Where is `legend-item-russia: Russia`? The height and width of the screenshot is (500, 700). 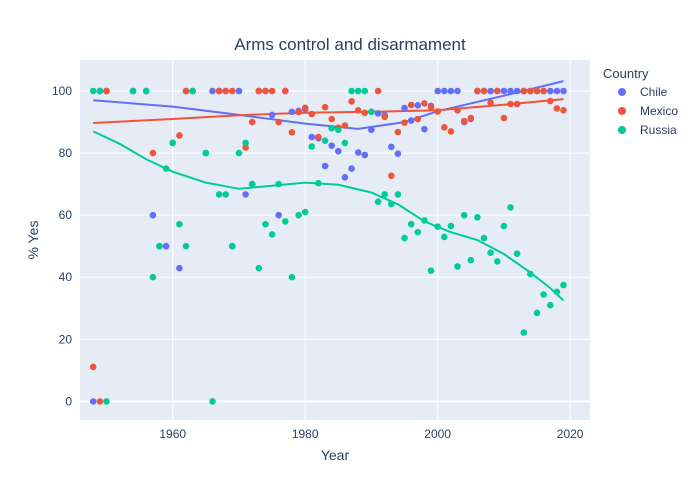 legend-item-russia: Russia is located at coordinates (647, 130).